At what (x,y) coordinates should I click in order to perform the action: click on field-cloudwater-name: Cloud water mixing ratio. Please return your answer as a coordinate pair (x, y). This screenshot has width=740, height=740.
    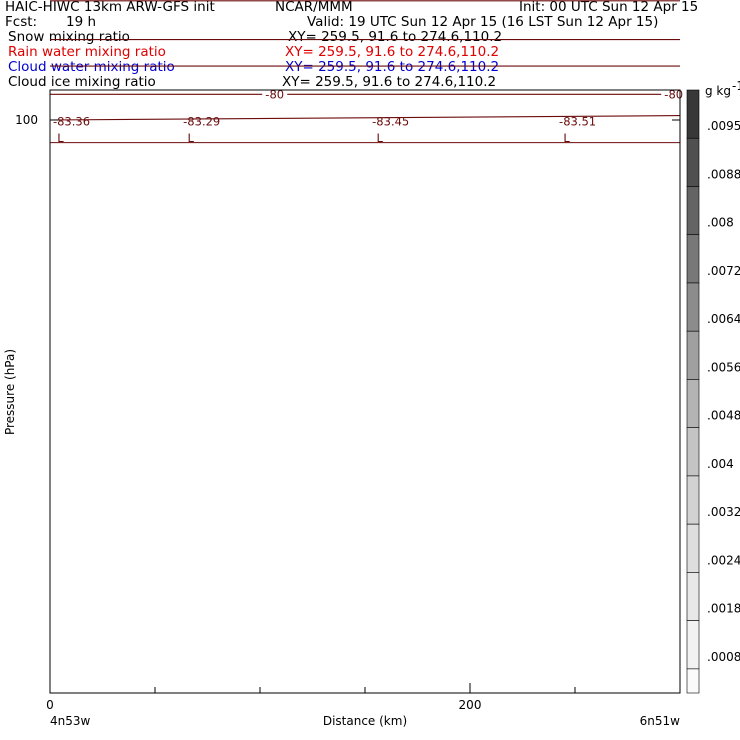
    Looking at the image, I should click on (91, 67).